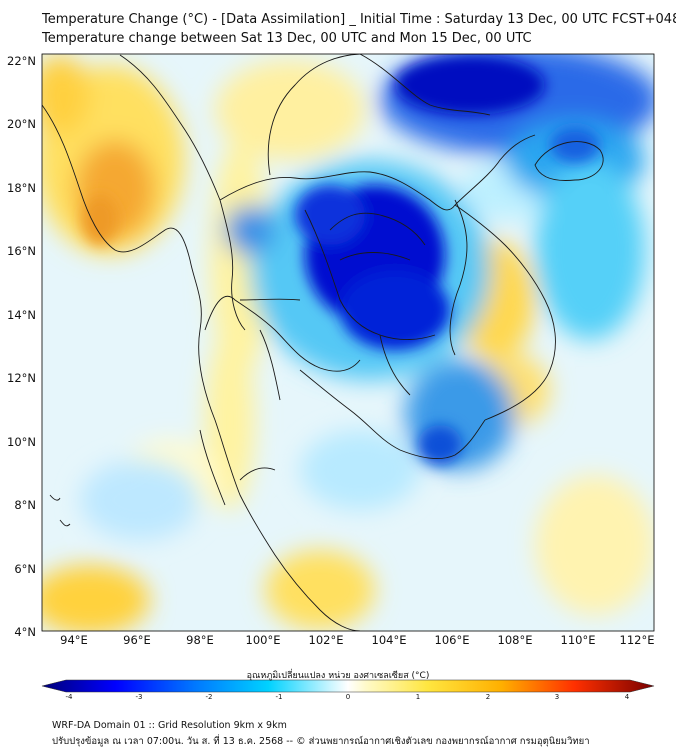 This screenshot has height=756, width=676. I want to click on lat-label-20n: 20°N, so click(21, 124).